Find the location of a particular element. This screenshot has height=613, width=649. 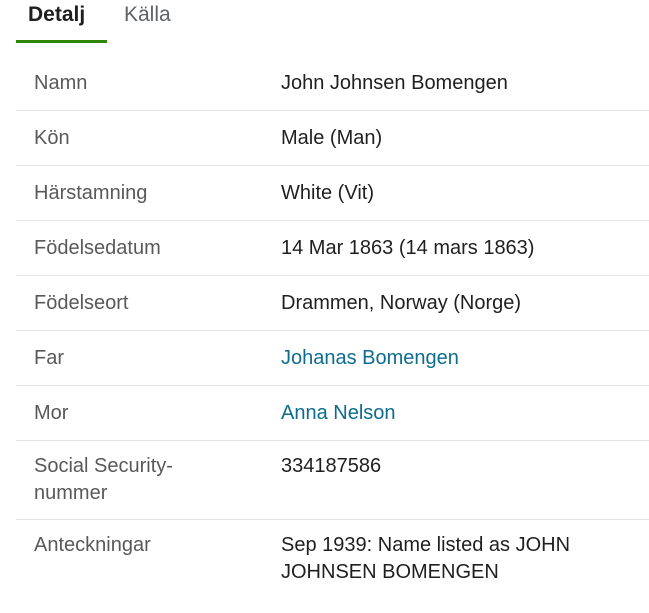

table-row: Födelsedatum 14 Mar 1863 (14 mars 1863) is located at coordinates (332, 248).